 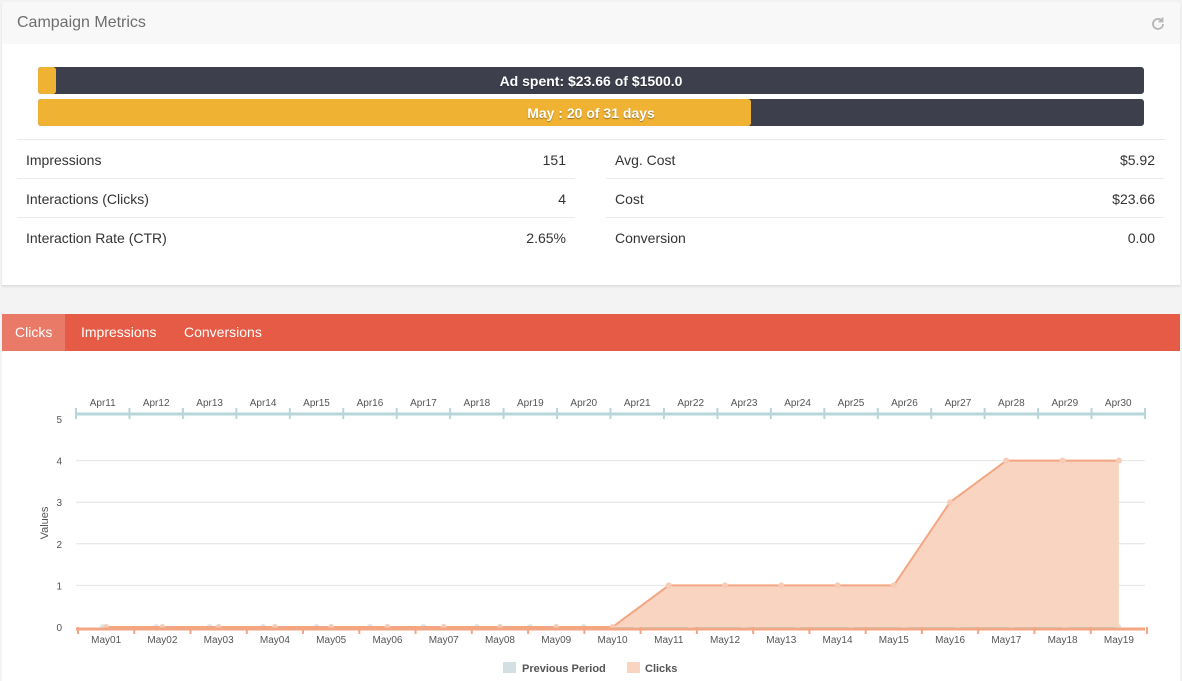 What do you see at coordinates (263, 403) in the screenshot?
I see `top-x-tick-label: Apr14` at bounding box center [263, 403].